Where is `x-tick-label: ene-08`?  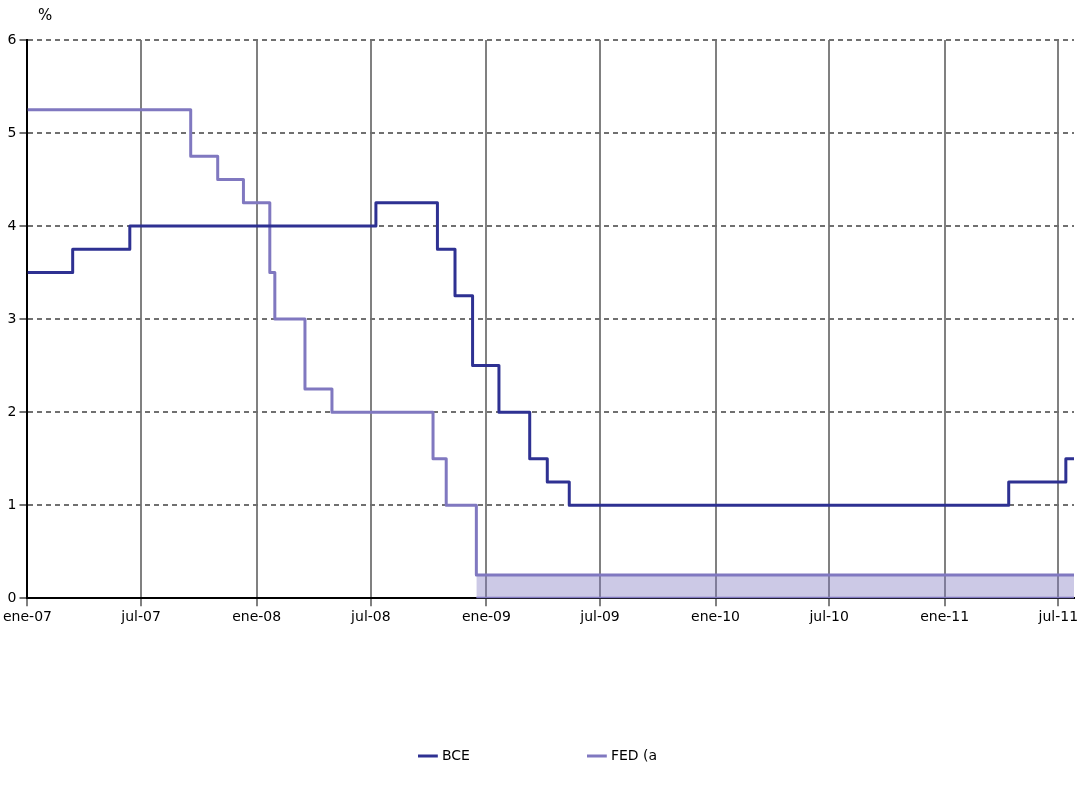
x-tick-label: ene-08 is located at coordinates (257, 616).